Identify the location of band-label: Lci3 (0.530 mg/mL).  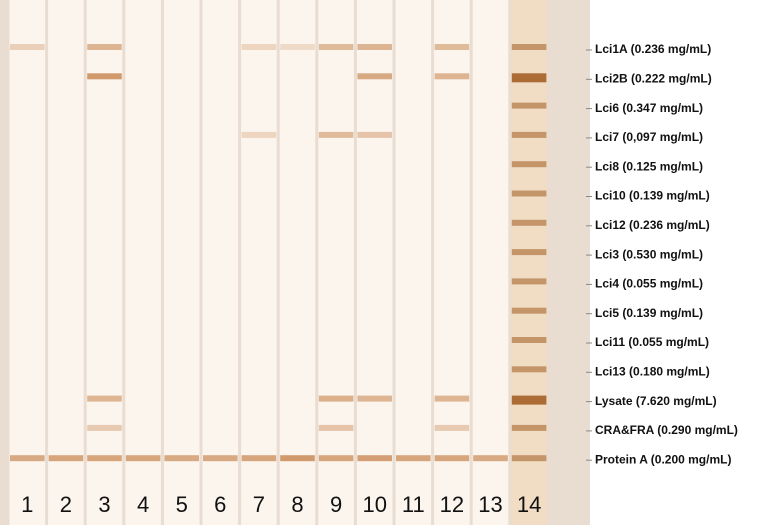
(649, 254).